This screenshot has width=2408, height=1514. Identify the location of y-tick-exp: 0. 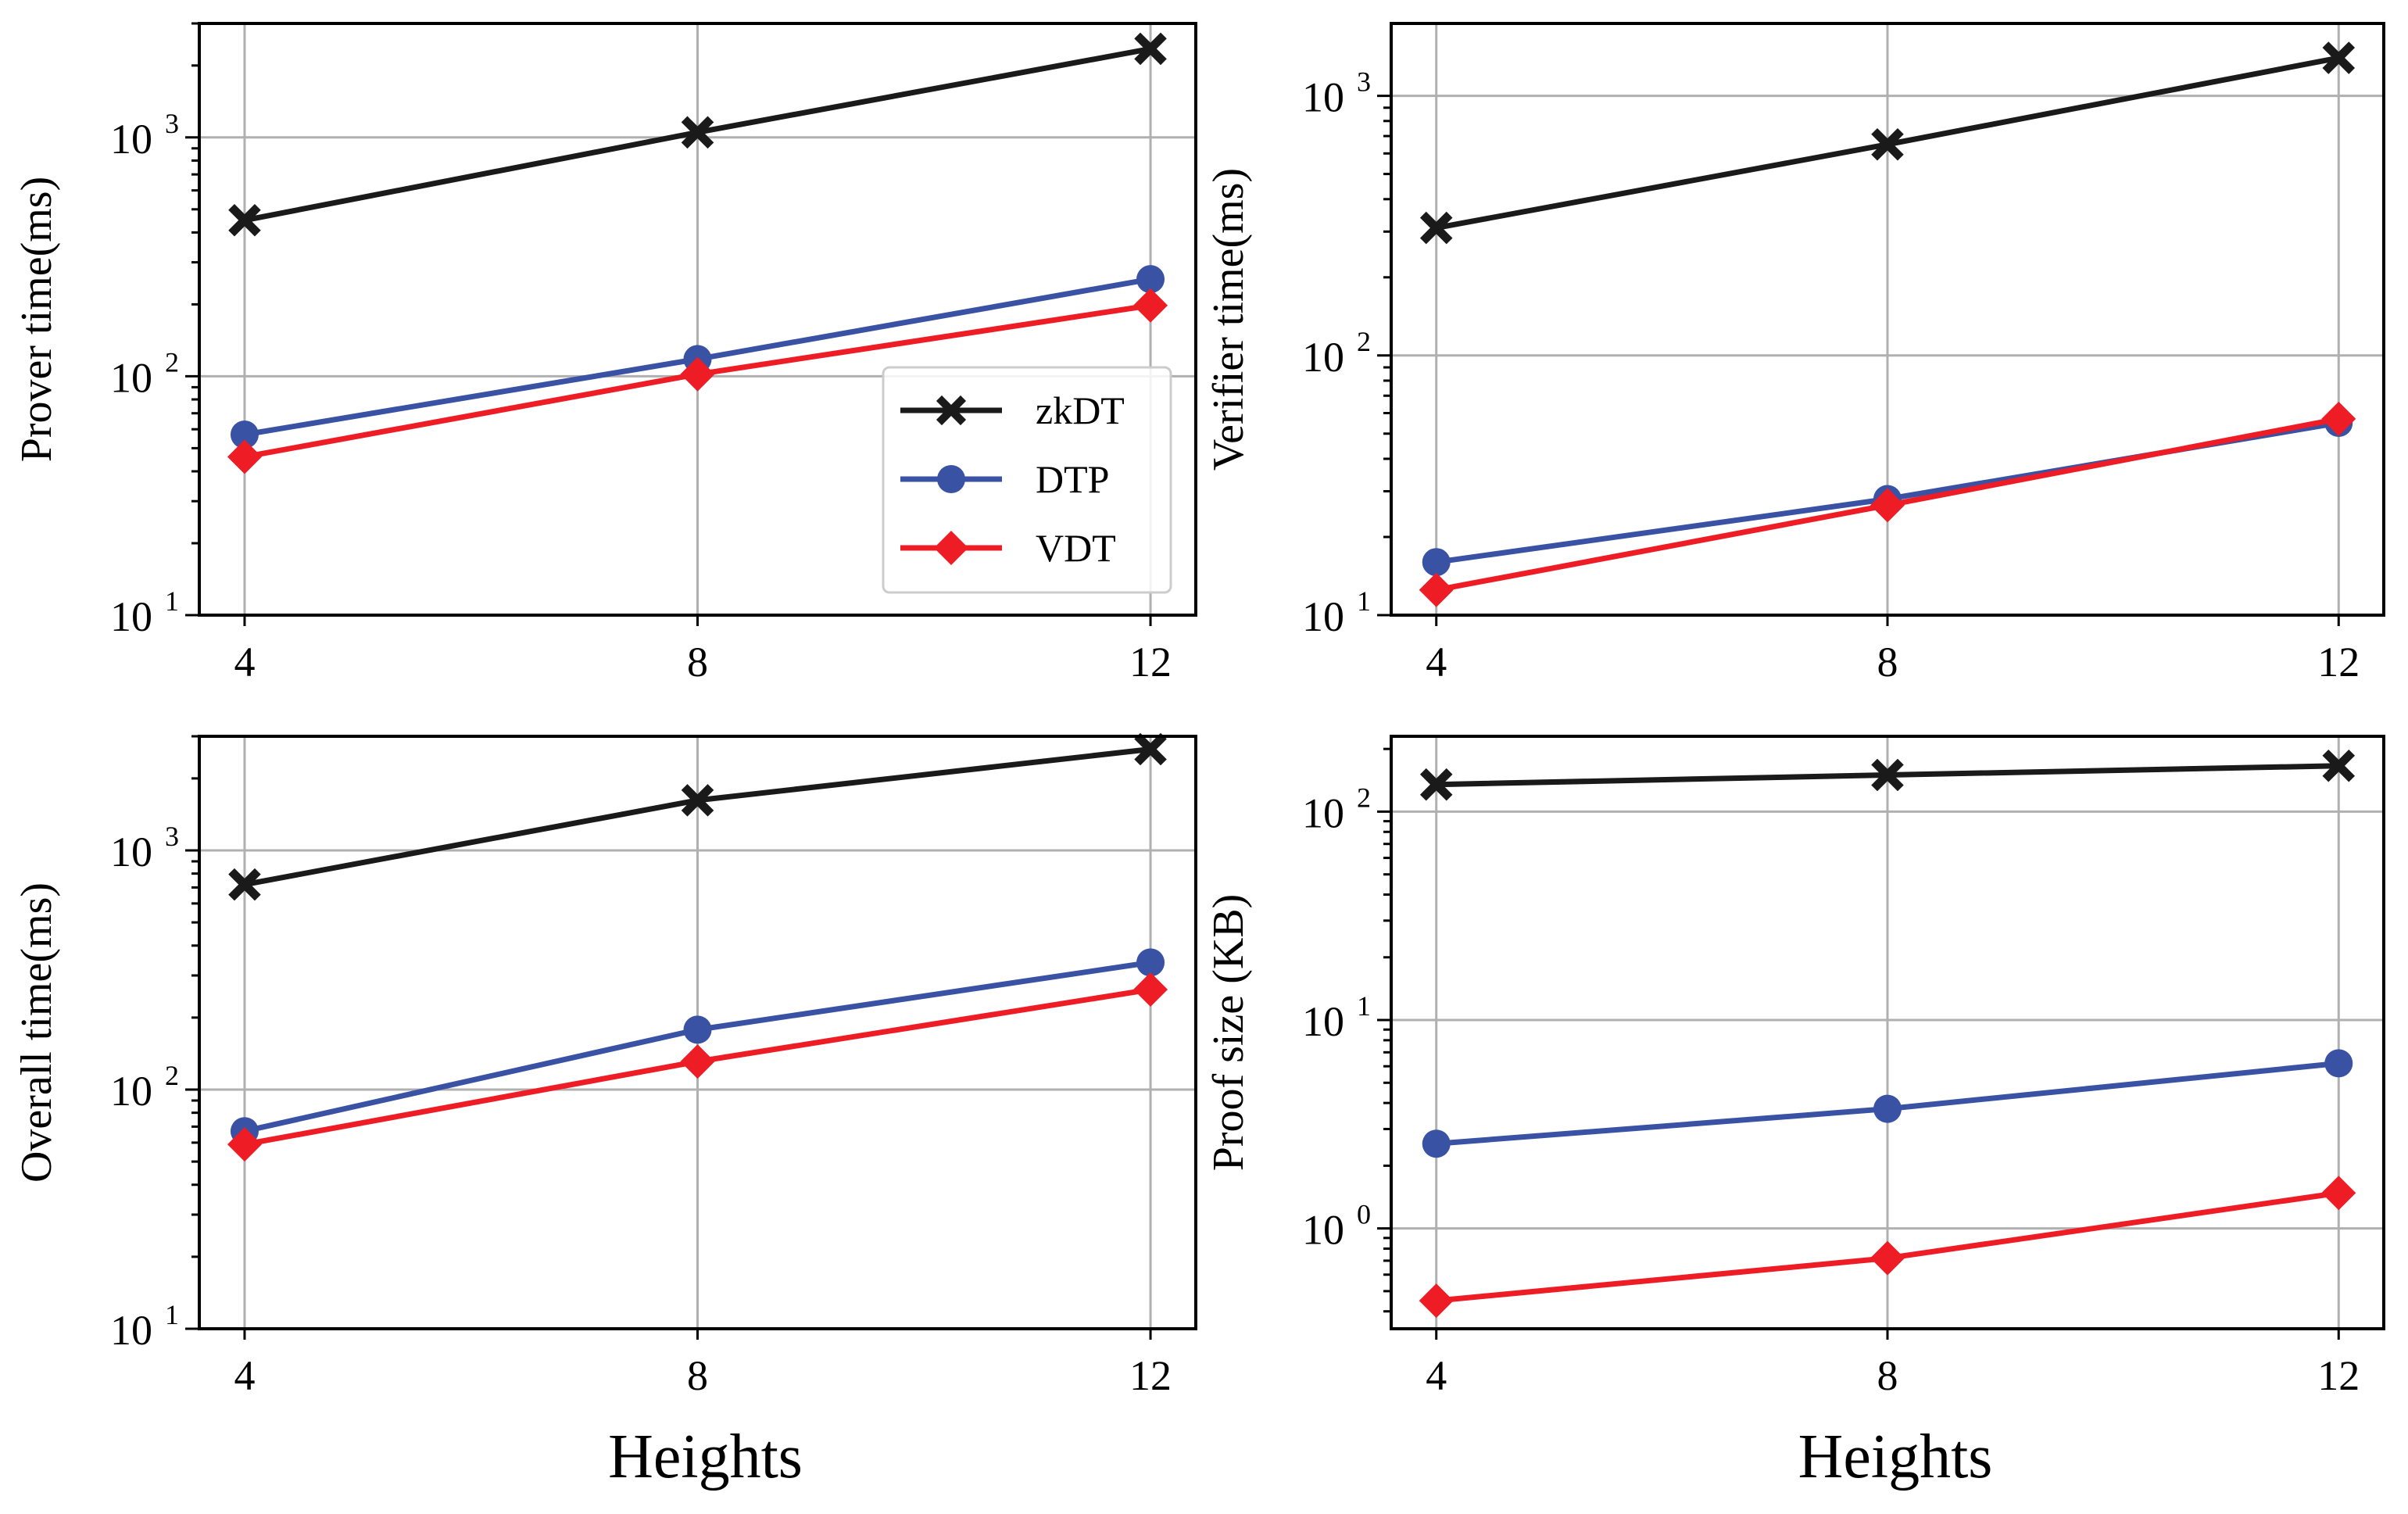
(1364, 1214).